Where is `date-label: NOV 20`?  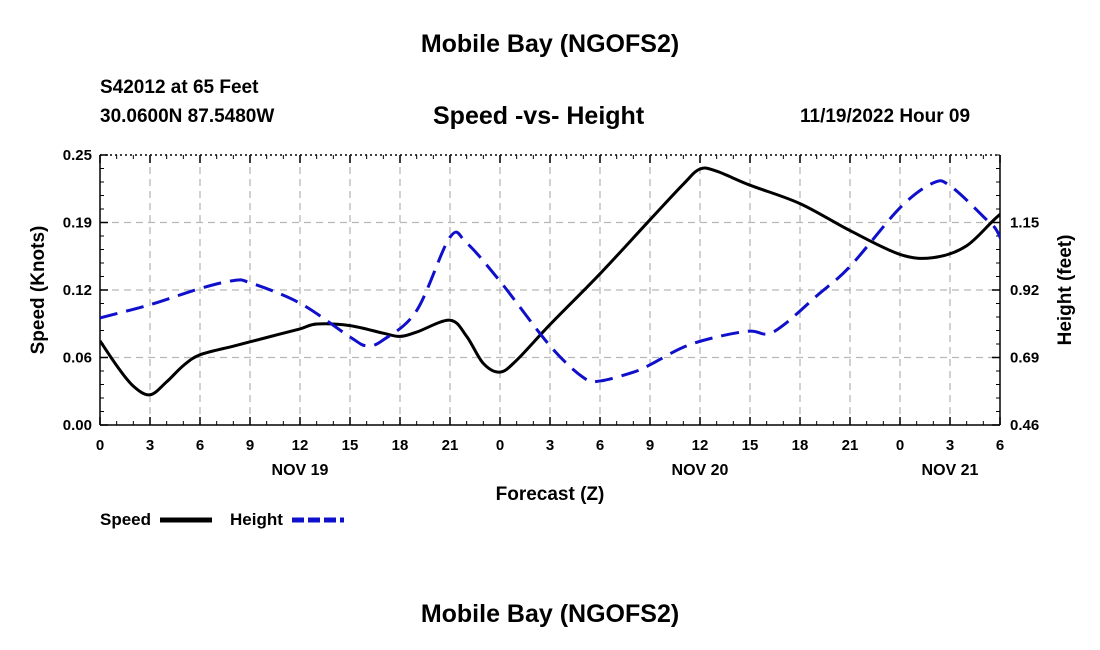 date-label: NOV 20 is located at coordinates (700, 470).